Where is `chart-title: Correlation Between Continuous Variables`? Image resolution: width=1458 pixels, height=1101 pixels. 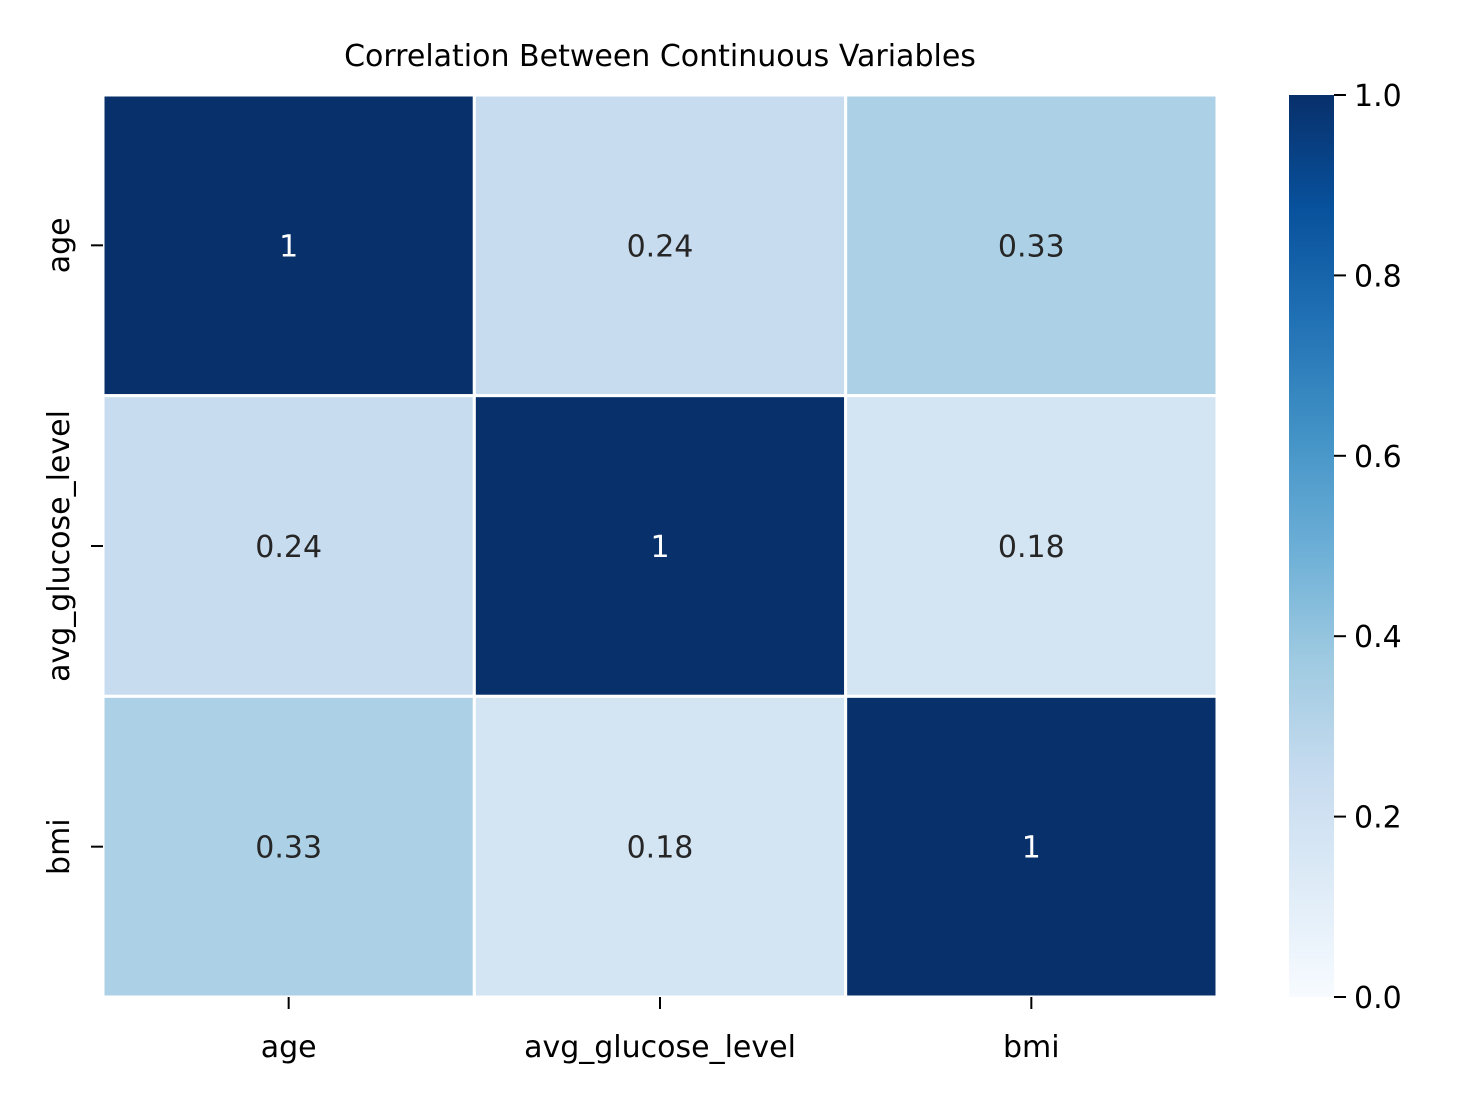
chart-title: Correlation Between Continuous Variables is located at coordinates (660, 56).